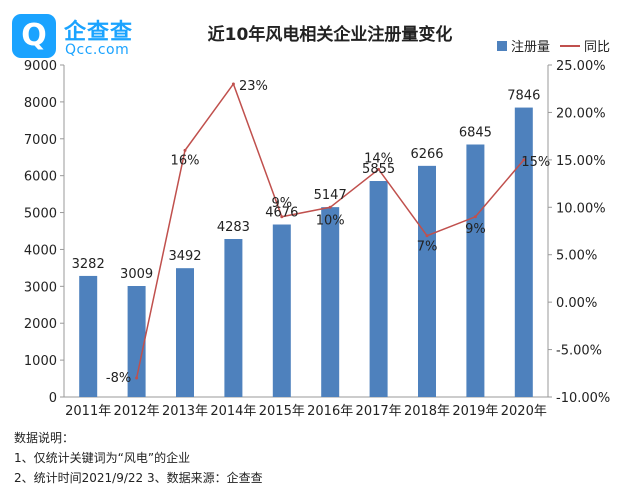 This screenshot has width=640, height=492. Describe the element at coordinates (330, 35) in the screenshot. I see `chart-title: 近10年风电相关企业注册量变化` at that location.